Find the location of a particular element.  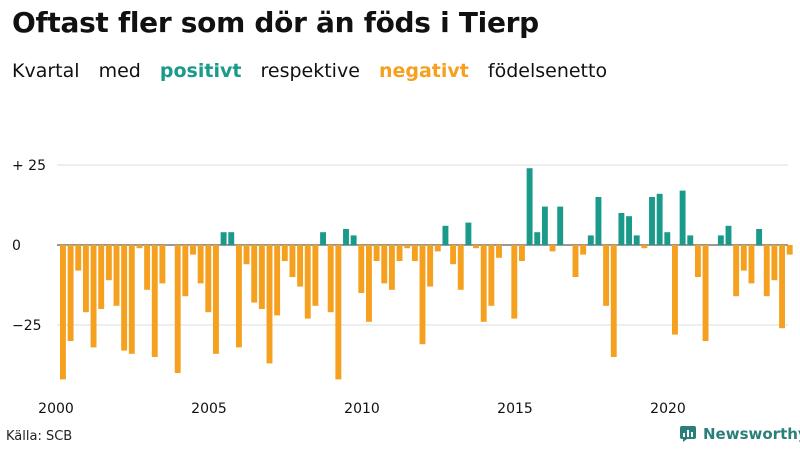

subtitle-positive-label: positivt is located at coordinates (200, 71).